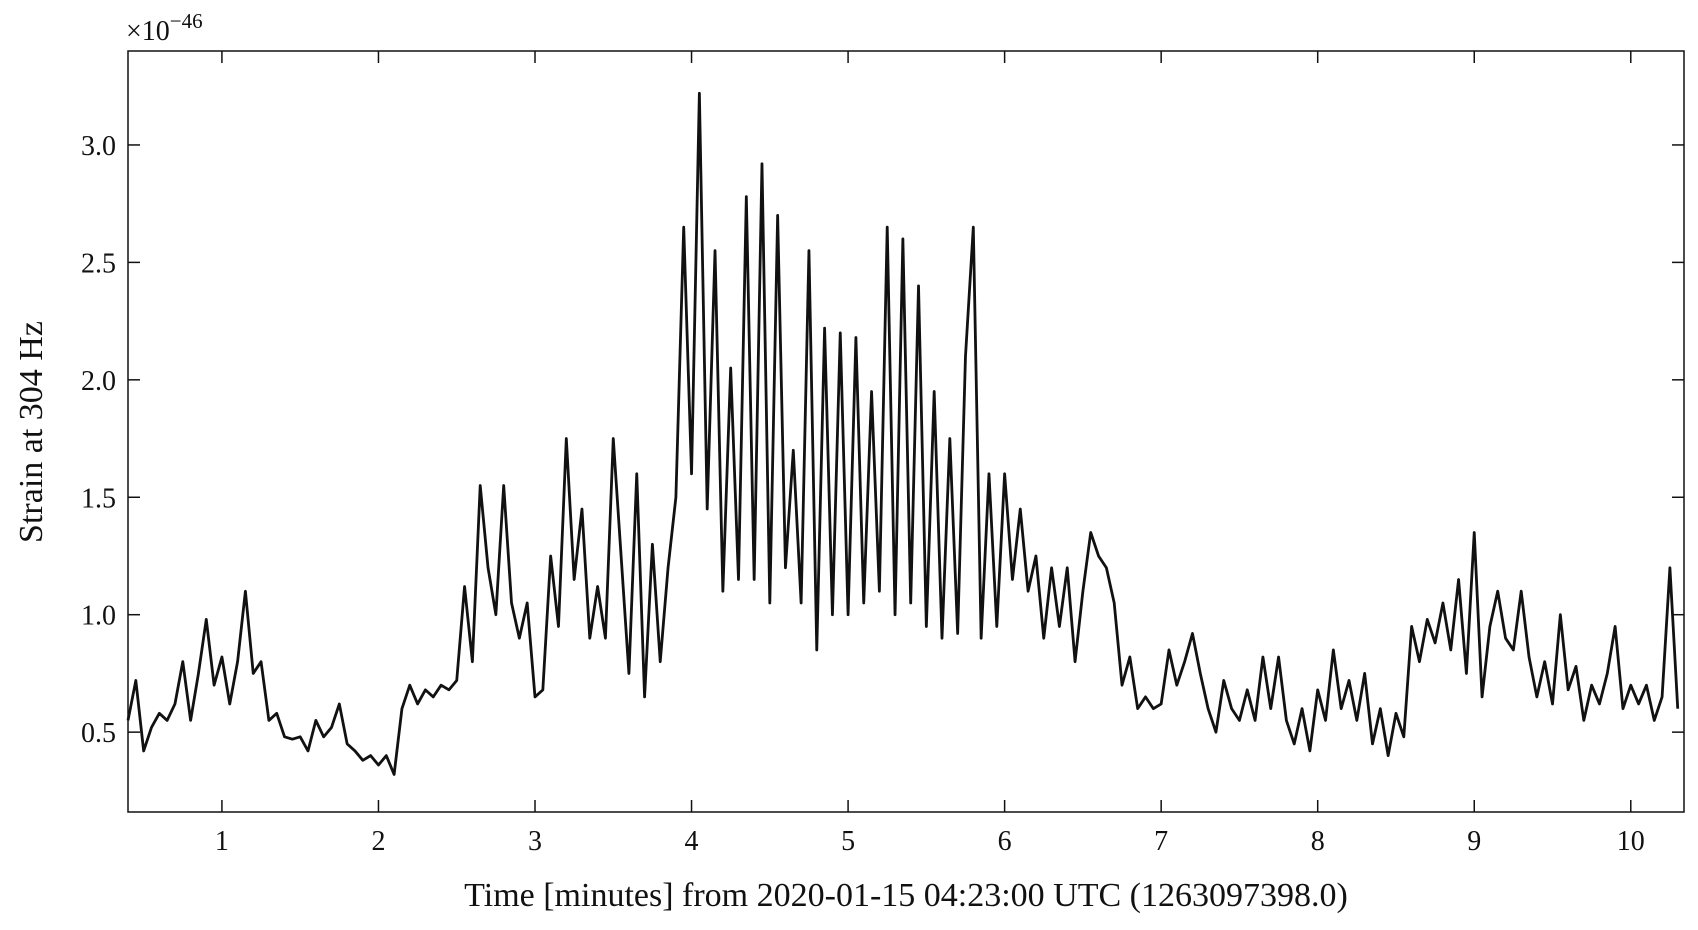 The height and width of the screenshot is (930, 1698). What do you see at coordinates (848, 841) in the screenshot?
I see `x-tick-label: 5` at bounding box center [848, 841].